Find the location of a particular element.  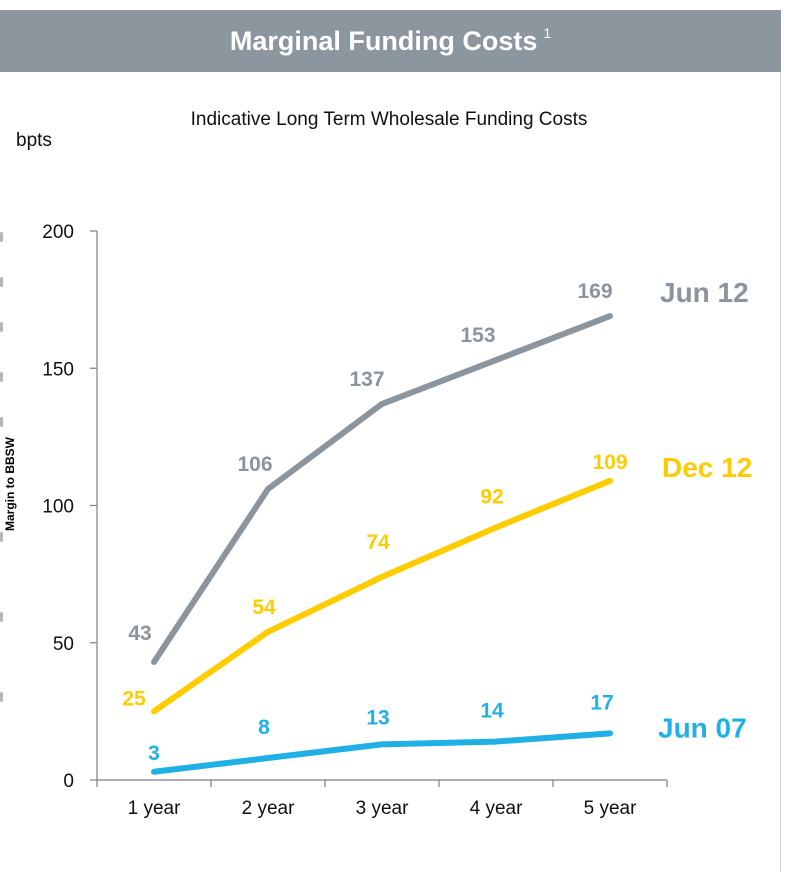

x-tick-label: 3 year is located at coordinates (382, 808).